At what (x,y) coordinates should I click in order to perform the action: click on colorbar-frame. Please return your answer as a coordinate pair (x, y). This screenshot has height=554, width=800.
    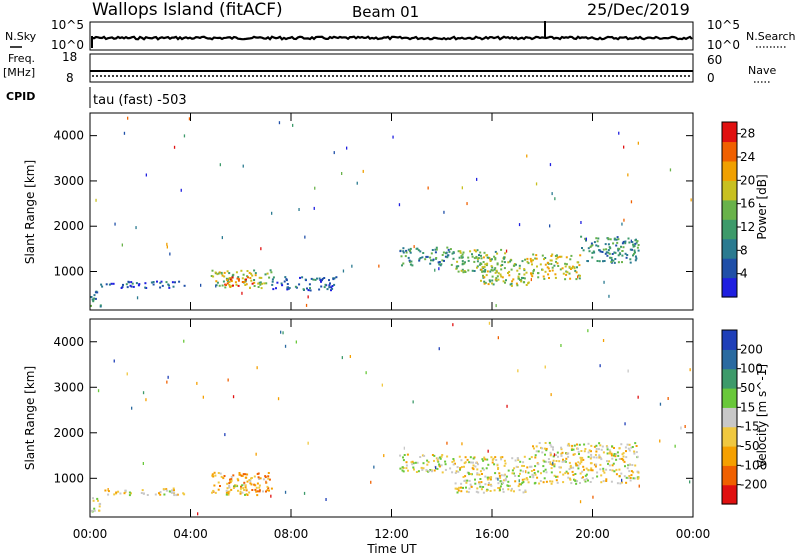
    Looking at the image, I should click on (729, 417).